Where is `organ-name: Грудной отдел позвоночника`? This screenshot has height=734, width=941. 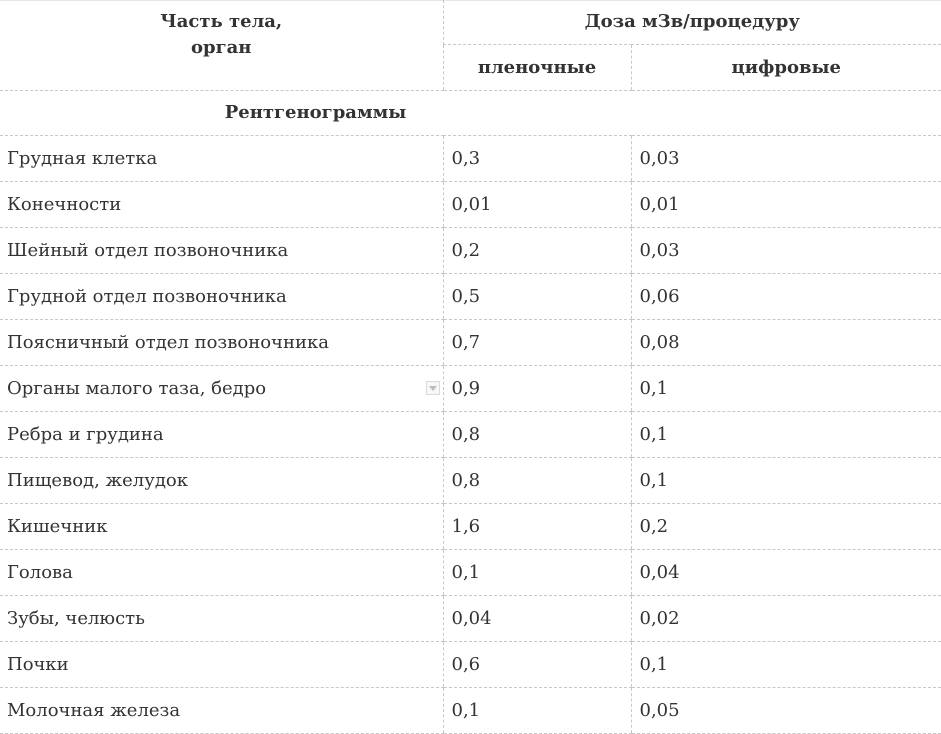 organ-name: Грудной отдел позвоночника is located at coordinates (147, 296).